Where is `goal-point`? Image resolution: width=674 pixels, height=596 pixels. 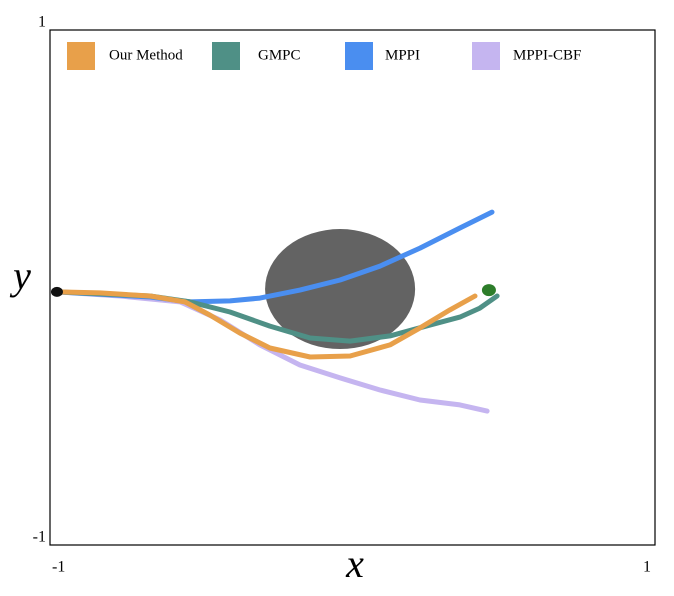 goal-point is located at coordinates (488, 290).